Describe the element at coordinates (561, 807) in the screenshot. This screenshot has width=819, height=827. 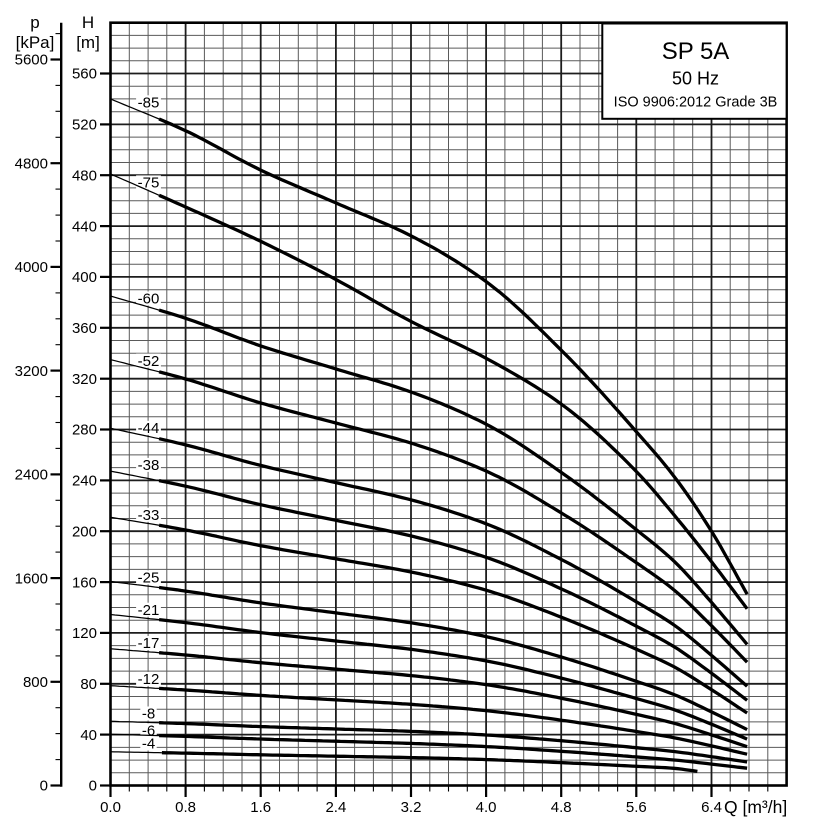
I see `svg-text: 4.8` at that location.